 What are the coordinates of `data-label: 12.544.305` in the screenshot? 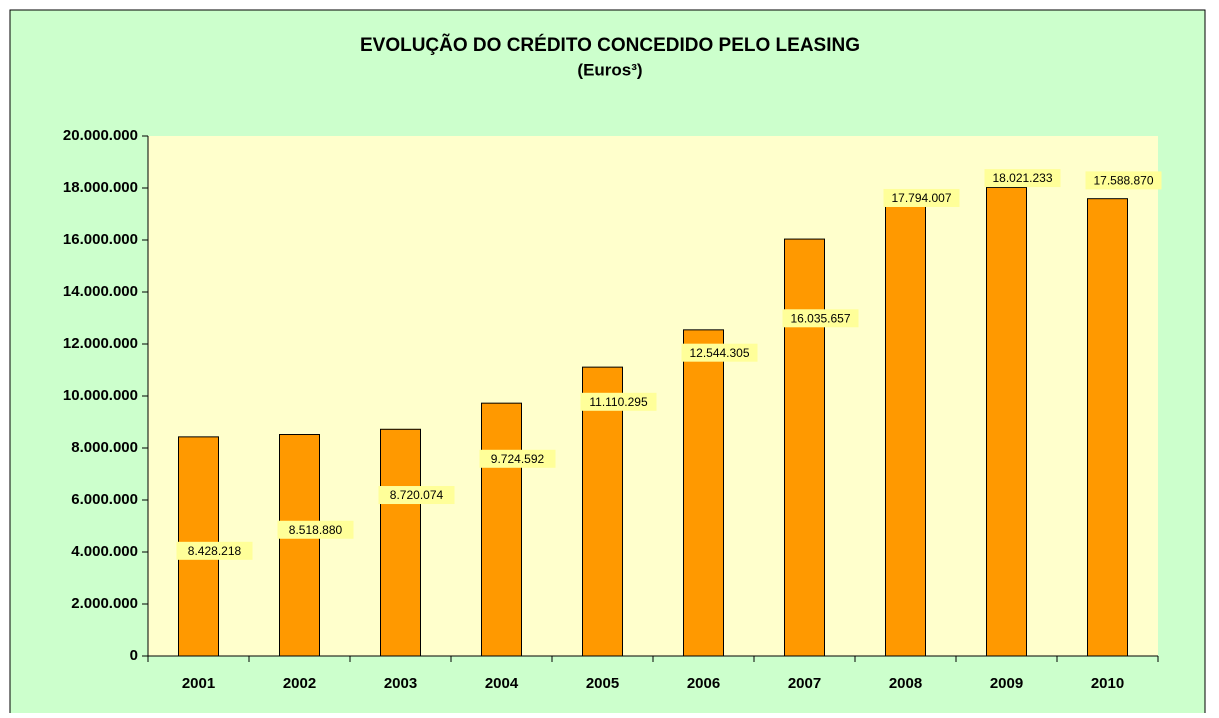 It's located at (719, 353).